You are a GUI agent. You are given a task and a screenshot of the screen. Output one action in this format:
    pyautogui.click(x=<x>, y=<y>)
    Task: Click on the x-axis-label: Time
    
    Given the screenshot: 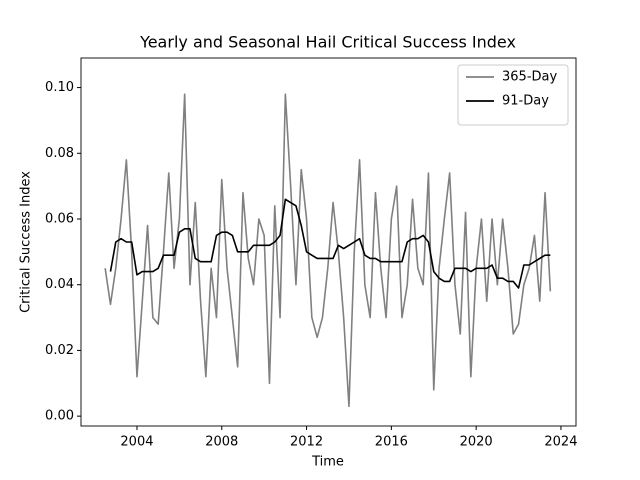 What is the action you would take?
    pyautogui.click(x=327, y=462)
    